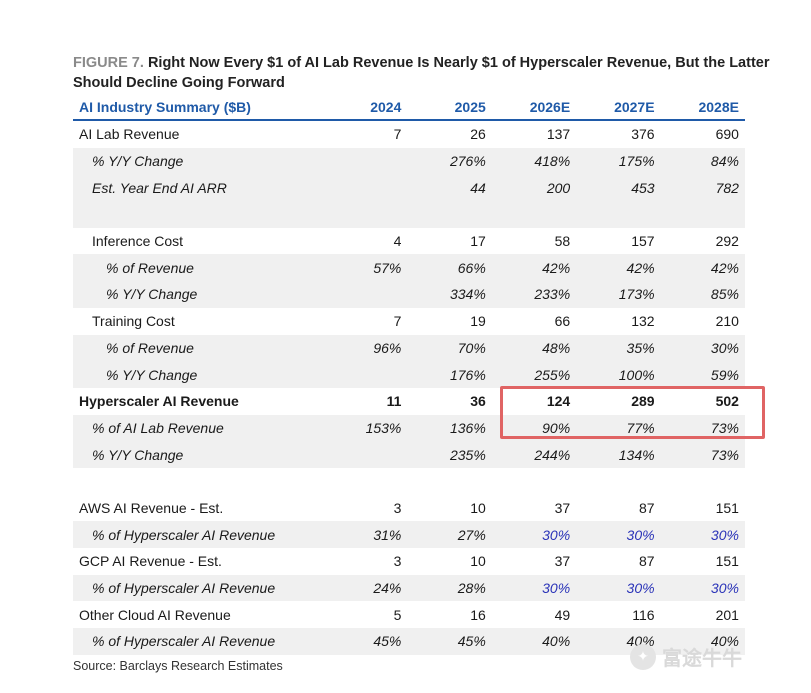 The width and height of the screenshot is (811, 693). What do you see at coordinates (397, 241) in the screenshot?
I see `cell-value: 4` at bounding box center [397, 241].